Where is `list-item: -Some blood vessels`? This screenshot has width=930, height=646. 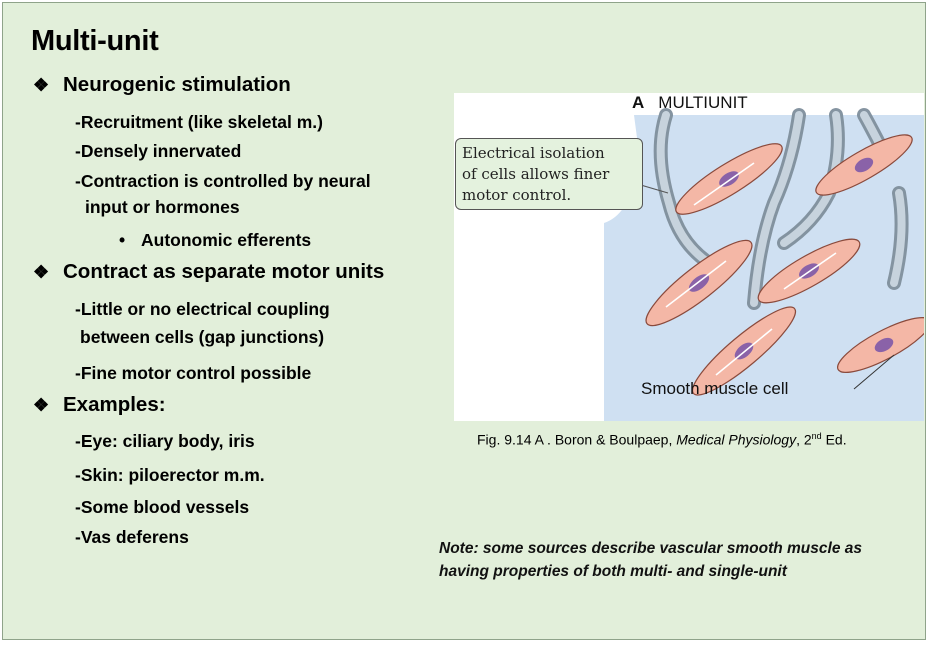 list-item: -Some blood vessels is located at coordinates (162, 507).